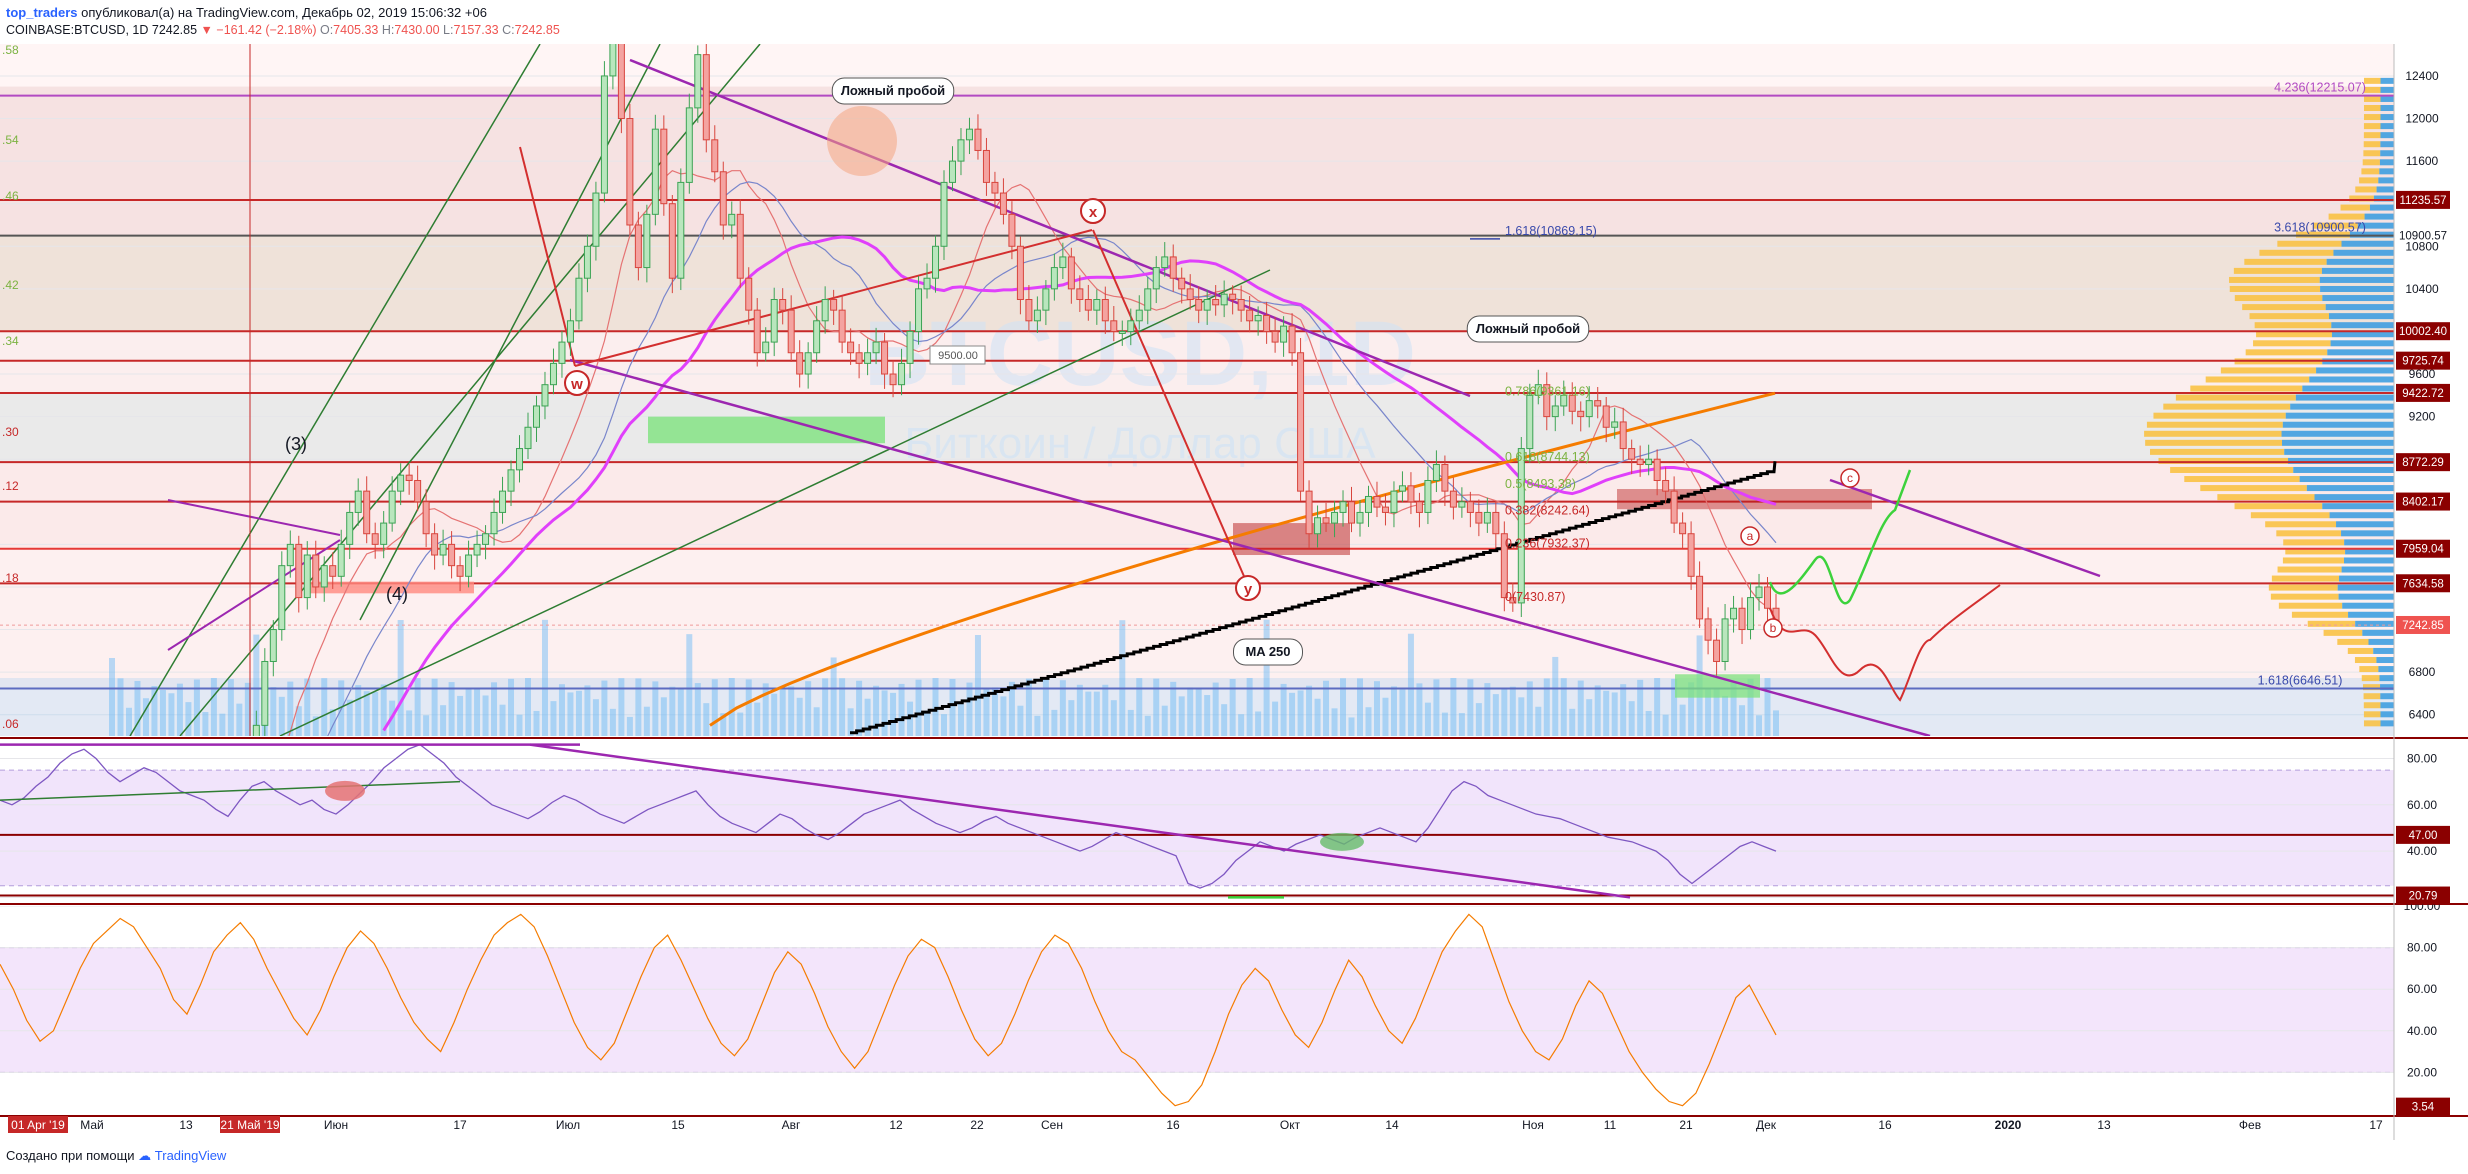 The image size is (2468, 1174). I want to click on fib-level-label: 1.618(10869.15), so click(1551, 231).